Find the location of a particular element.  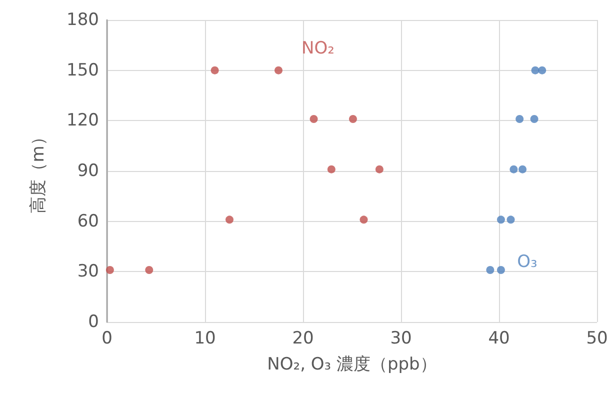

x-tick-label: 10 is located at coordinates (205, 338).